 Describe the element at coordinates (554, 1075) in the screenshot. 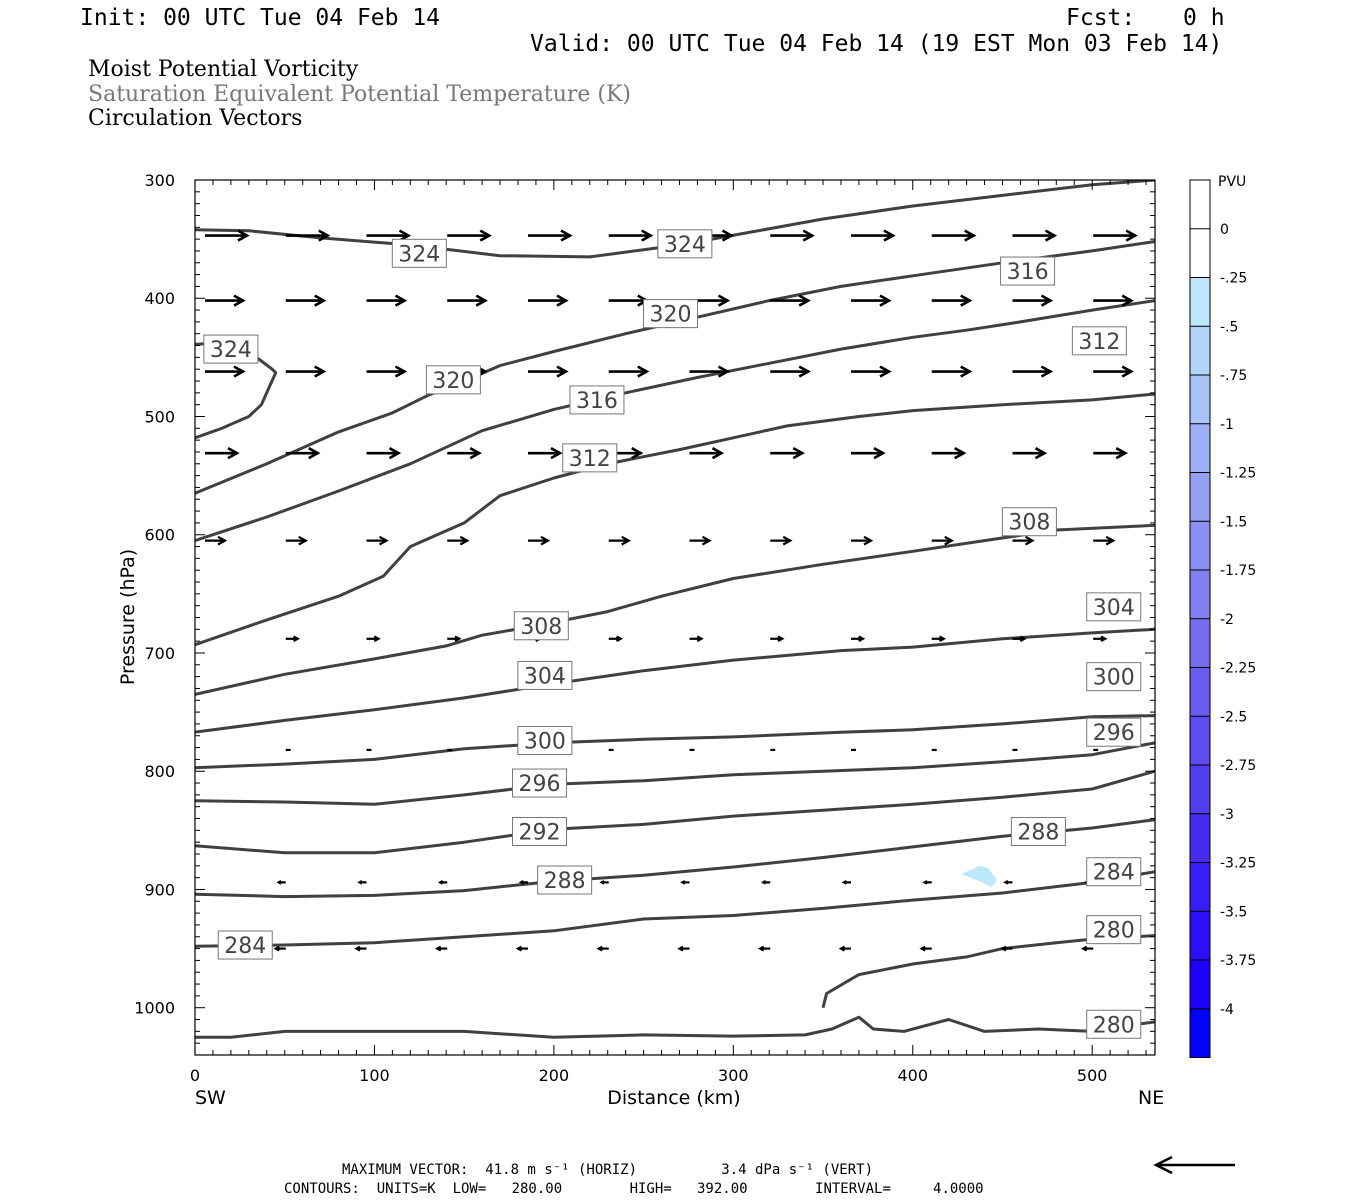

I see `x-tick-label: 200` at that location.